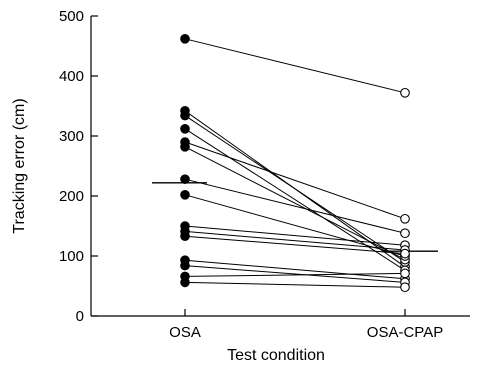  What do you see at coordinates (71, 76) in the screenshot?
I see `y-tick-label: 400` at bounding box center [71, 76].